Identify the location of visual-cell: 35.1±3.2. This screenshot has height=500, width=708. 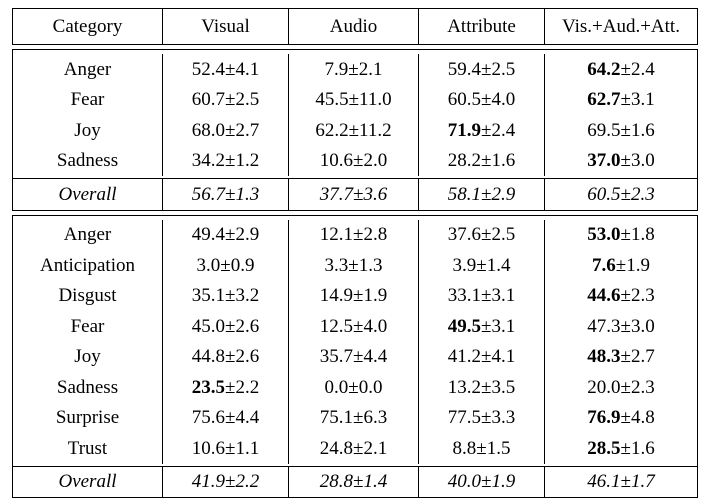
(226, 295).